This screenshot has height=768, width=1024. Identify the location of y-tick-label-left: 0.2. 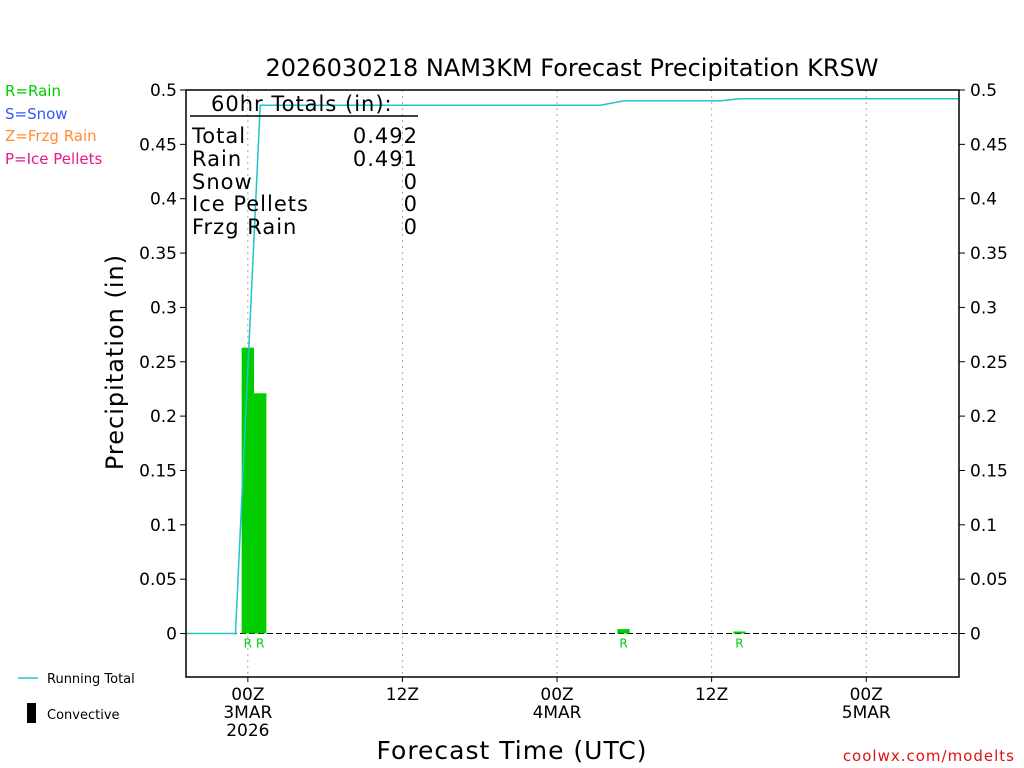
(163, 417).